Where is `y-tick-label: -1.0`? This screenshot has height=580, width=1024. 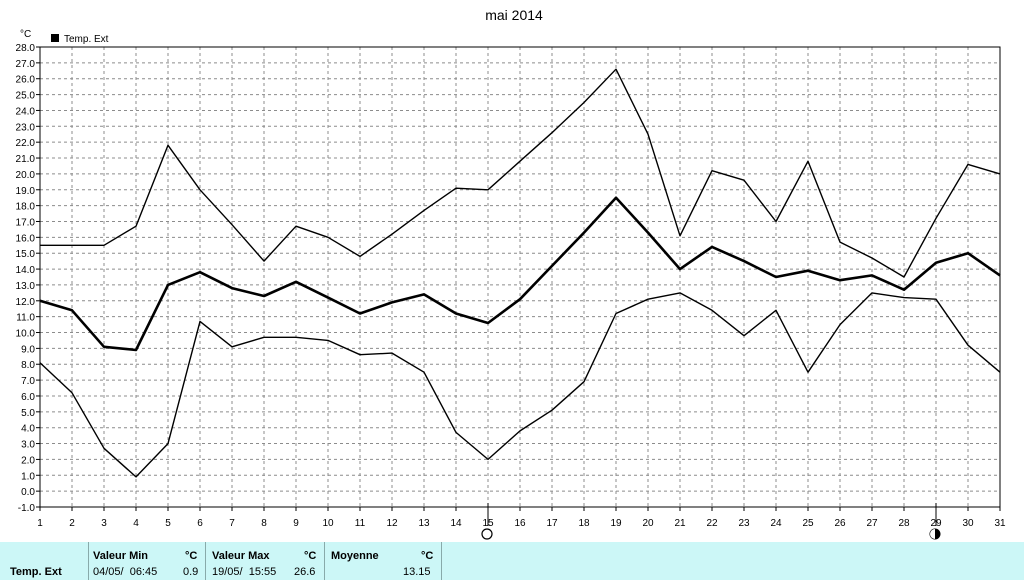 y-tick-label: -1.0 is located at coordinates (27, 508).